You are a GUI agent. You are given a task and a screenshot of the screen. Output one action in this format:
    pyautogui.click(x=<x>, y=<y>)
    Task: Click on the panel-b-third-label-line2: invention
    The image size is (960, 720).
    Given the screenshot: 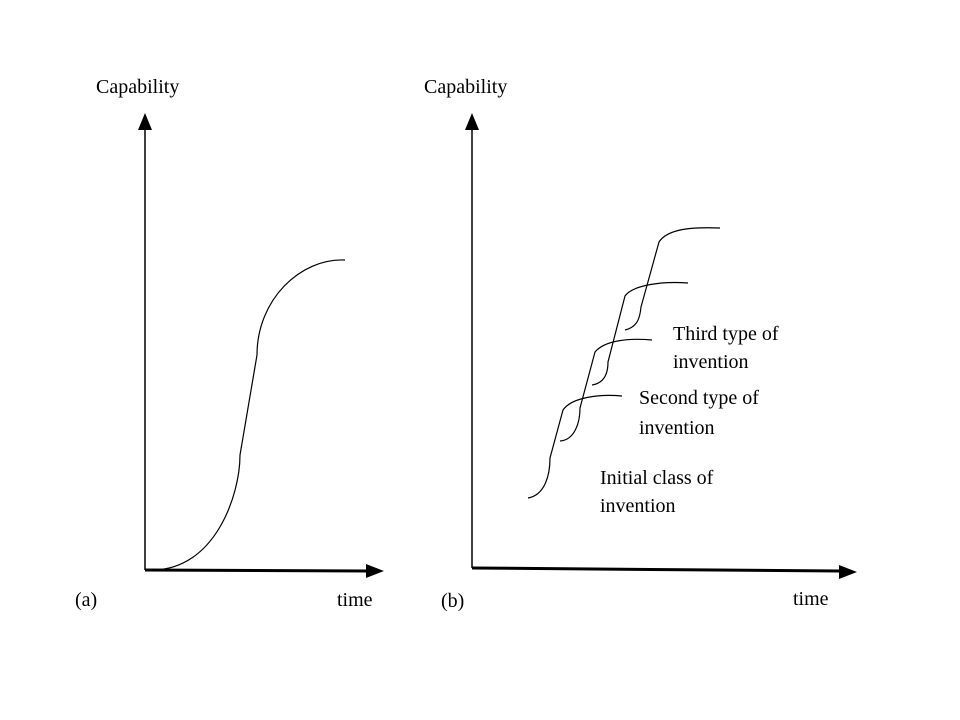 What is the action you would take?
    pyautogui.click(x=711, y=362)
    